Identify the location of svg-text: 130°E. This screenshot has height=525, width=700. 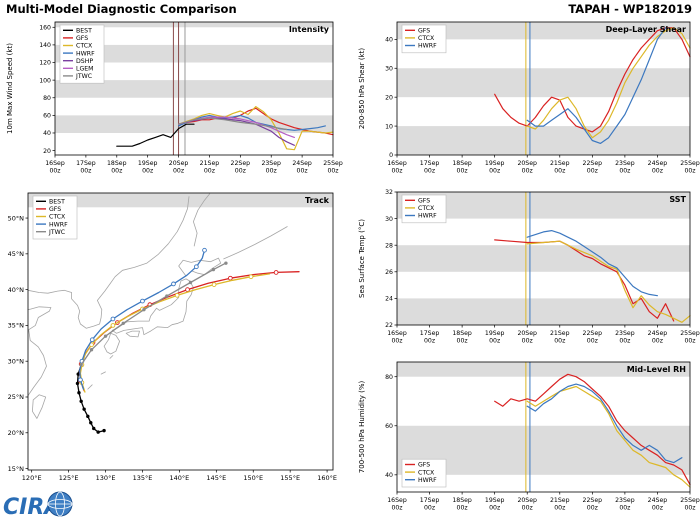
(106, 478).